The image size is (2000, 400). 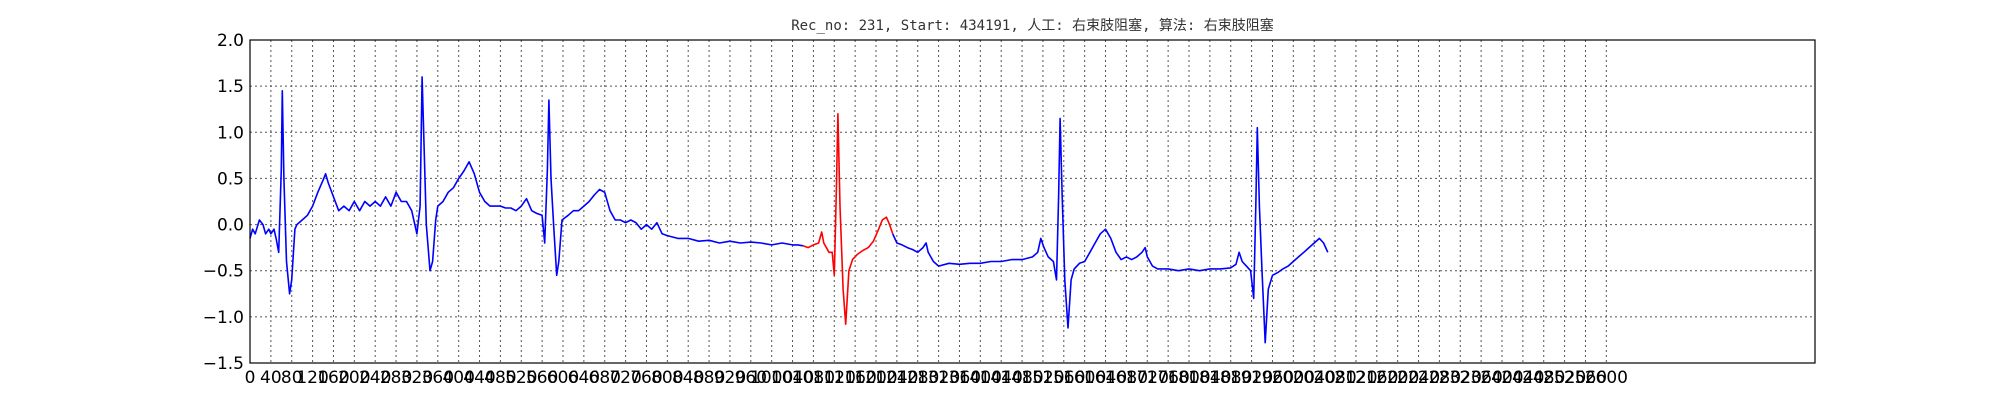 I want to click on x-tick-label: 1480, so click(x=1021, y=378).